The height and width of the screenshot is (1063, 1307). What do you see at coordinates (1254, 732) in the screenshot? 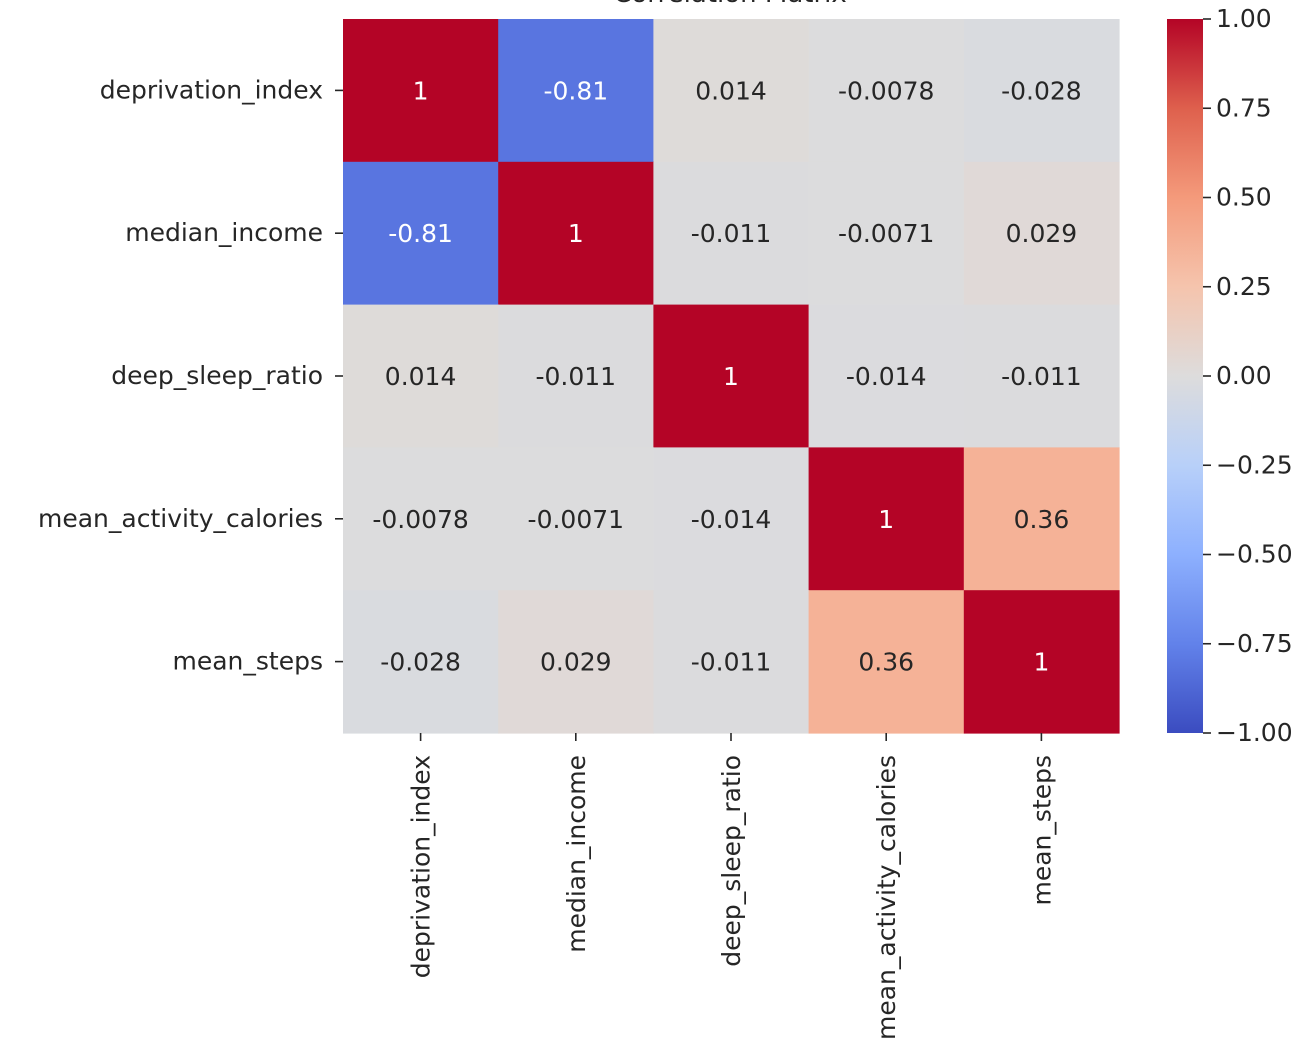
I see `colorbar-tick-label: −1.00` at bounding box center [1254, 732].